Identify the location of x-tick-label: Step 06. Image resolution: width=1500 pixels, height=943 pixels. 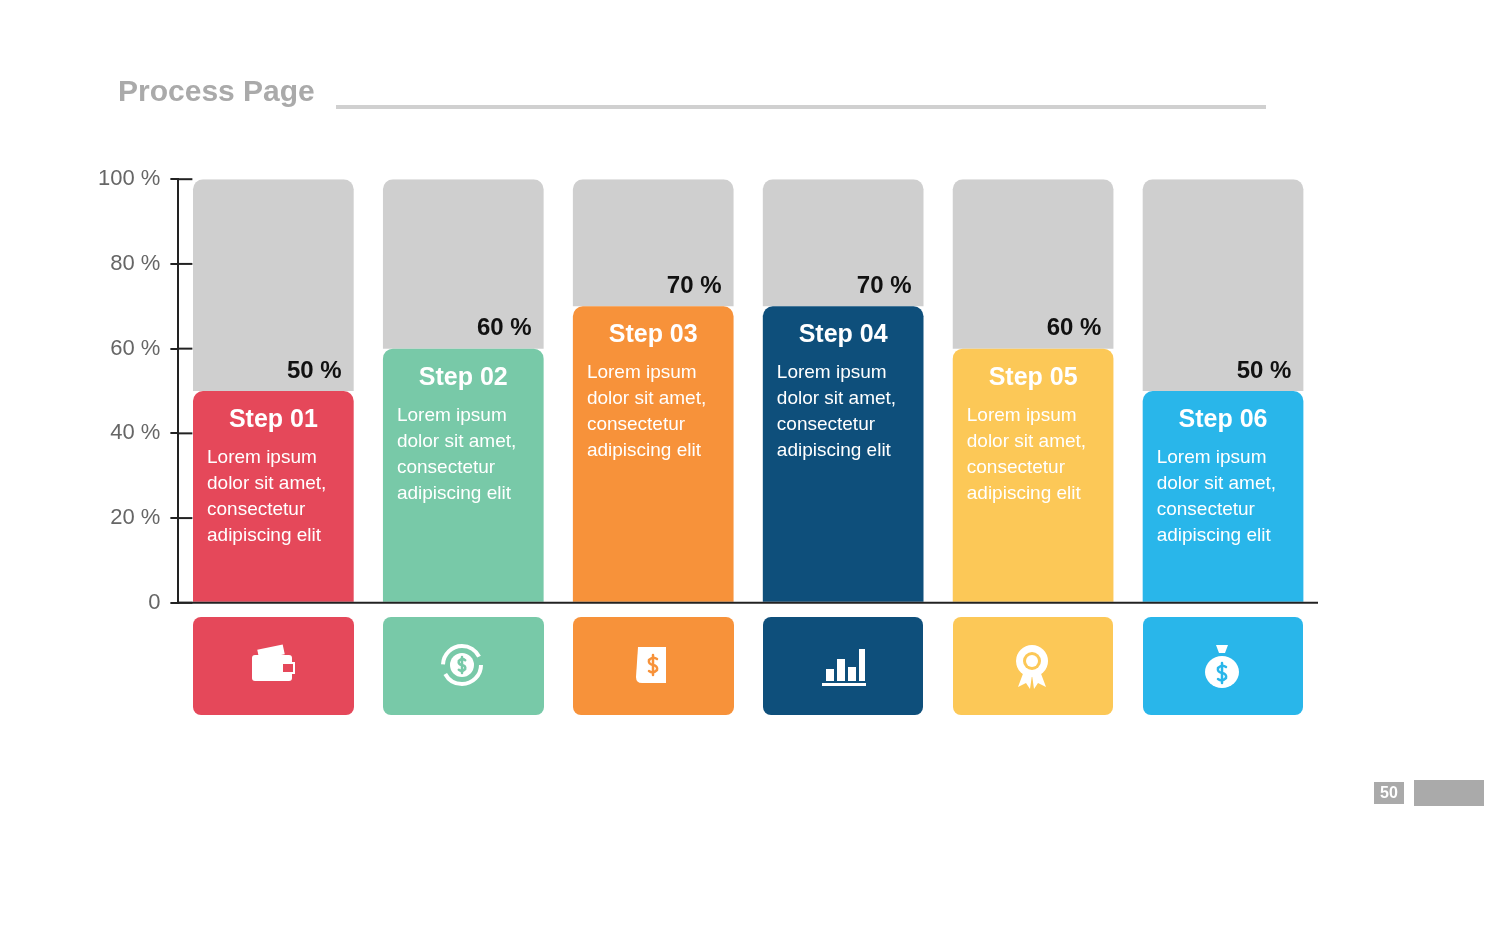
(1223, 418).